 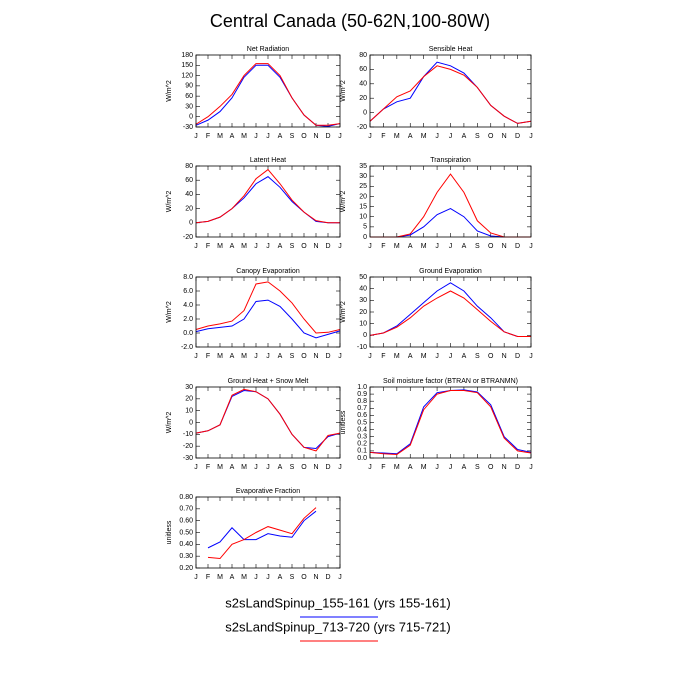 I want to click on y-tick-label: 80, so click(x=363, y=55).